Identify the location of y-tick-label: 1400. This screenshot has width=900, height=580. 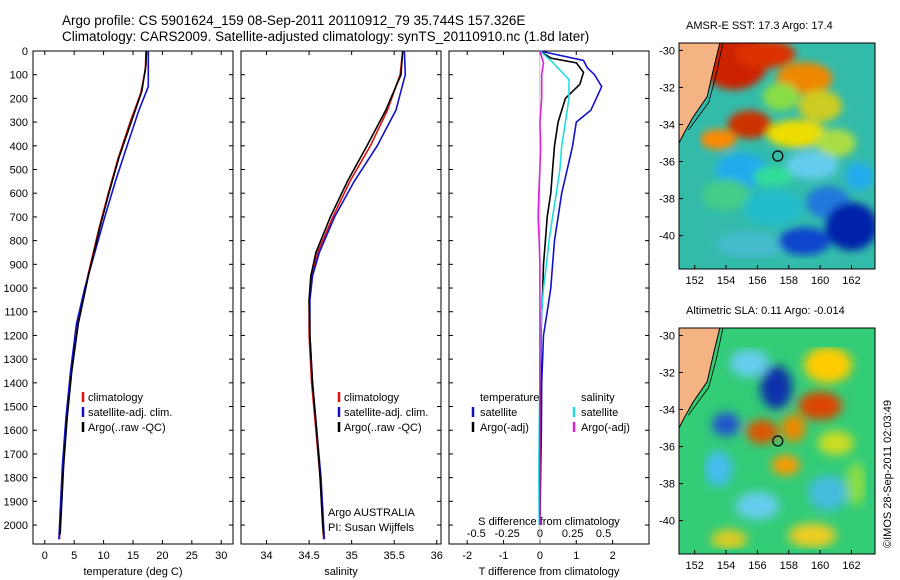
(16, 384).